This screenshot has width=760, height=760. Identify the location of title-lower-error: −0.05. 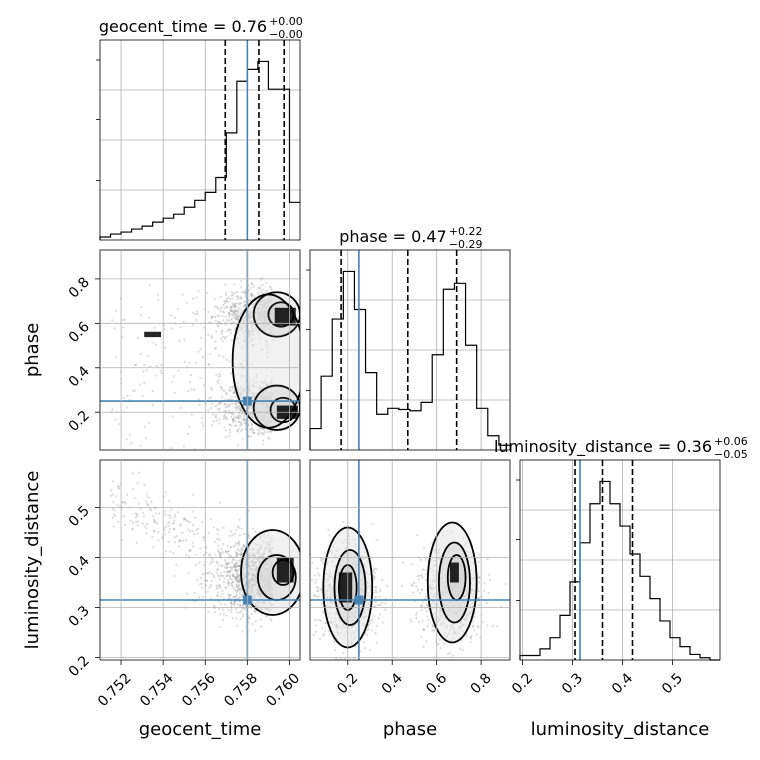
(731, 454).